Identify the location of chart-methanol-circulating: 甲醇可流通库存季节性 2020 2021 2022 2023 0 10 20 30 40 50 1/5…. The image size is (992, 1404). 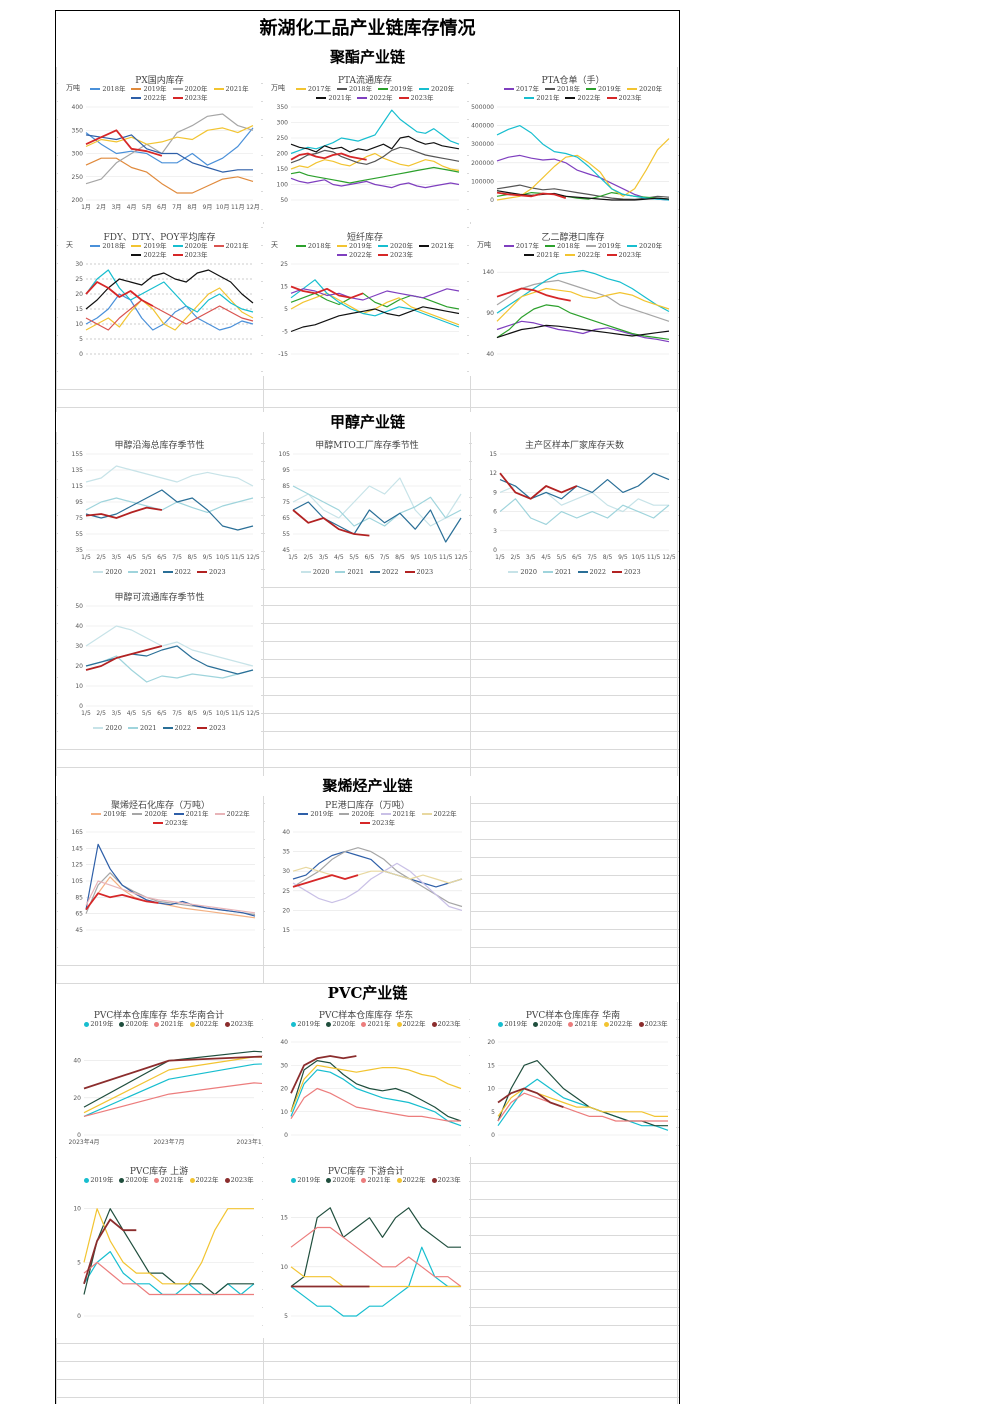
(159, 660).